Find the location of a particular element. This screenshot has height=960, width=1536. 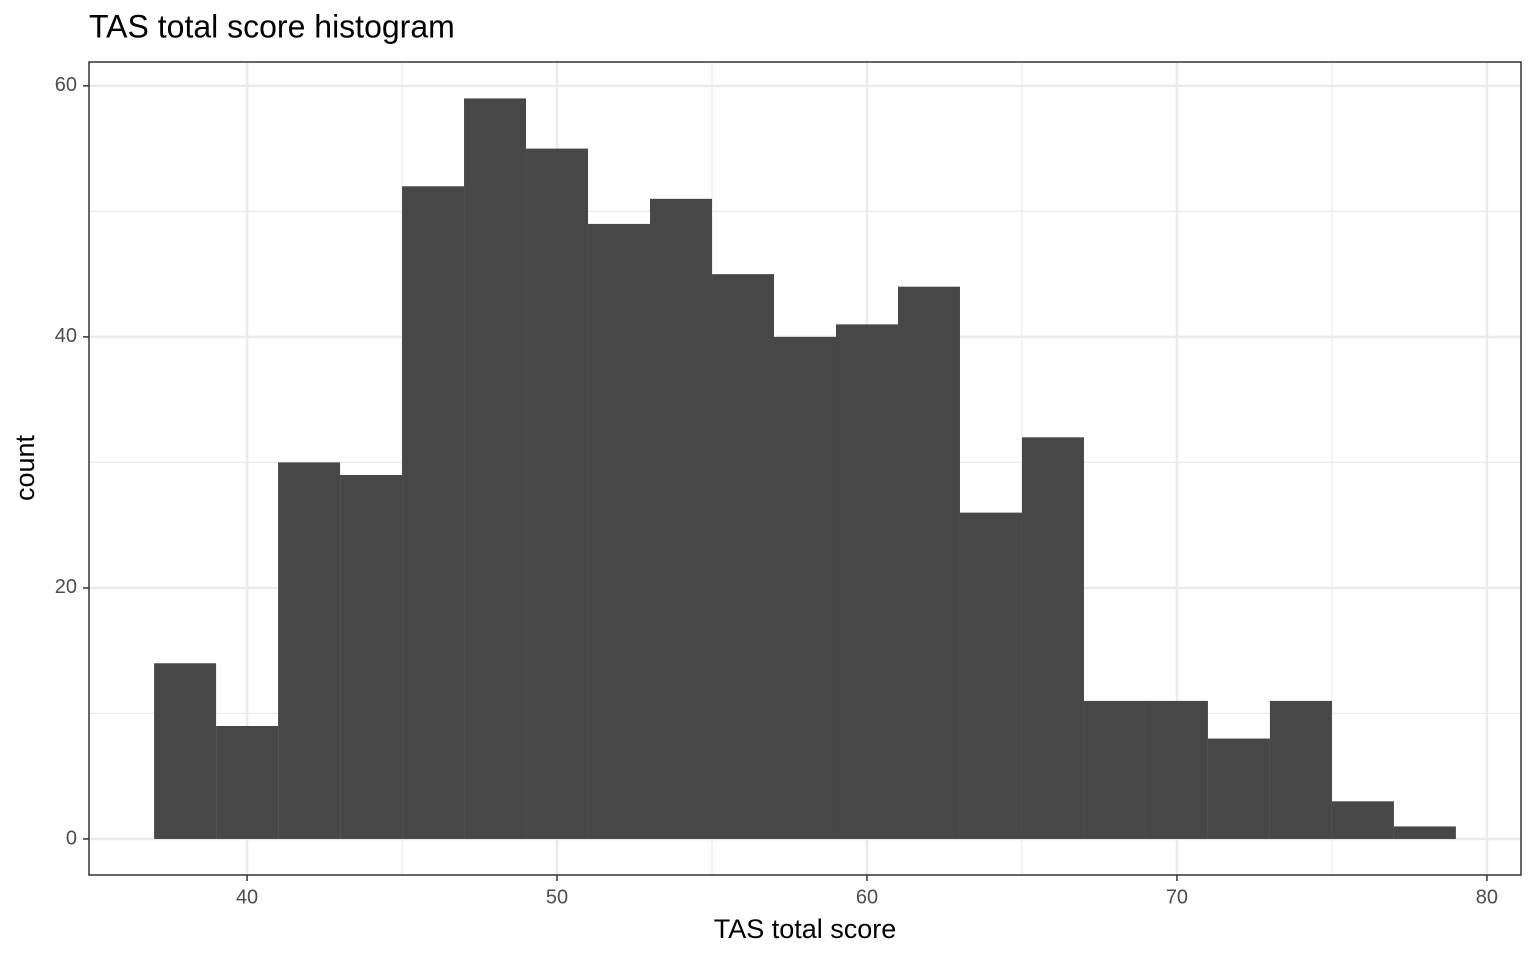

x-tick-label: 50 is located at coordinates (557, 897).